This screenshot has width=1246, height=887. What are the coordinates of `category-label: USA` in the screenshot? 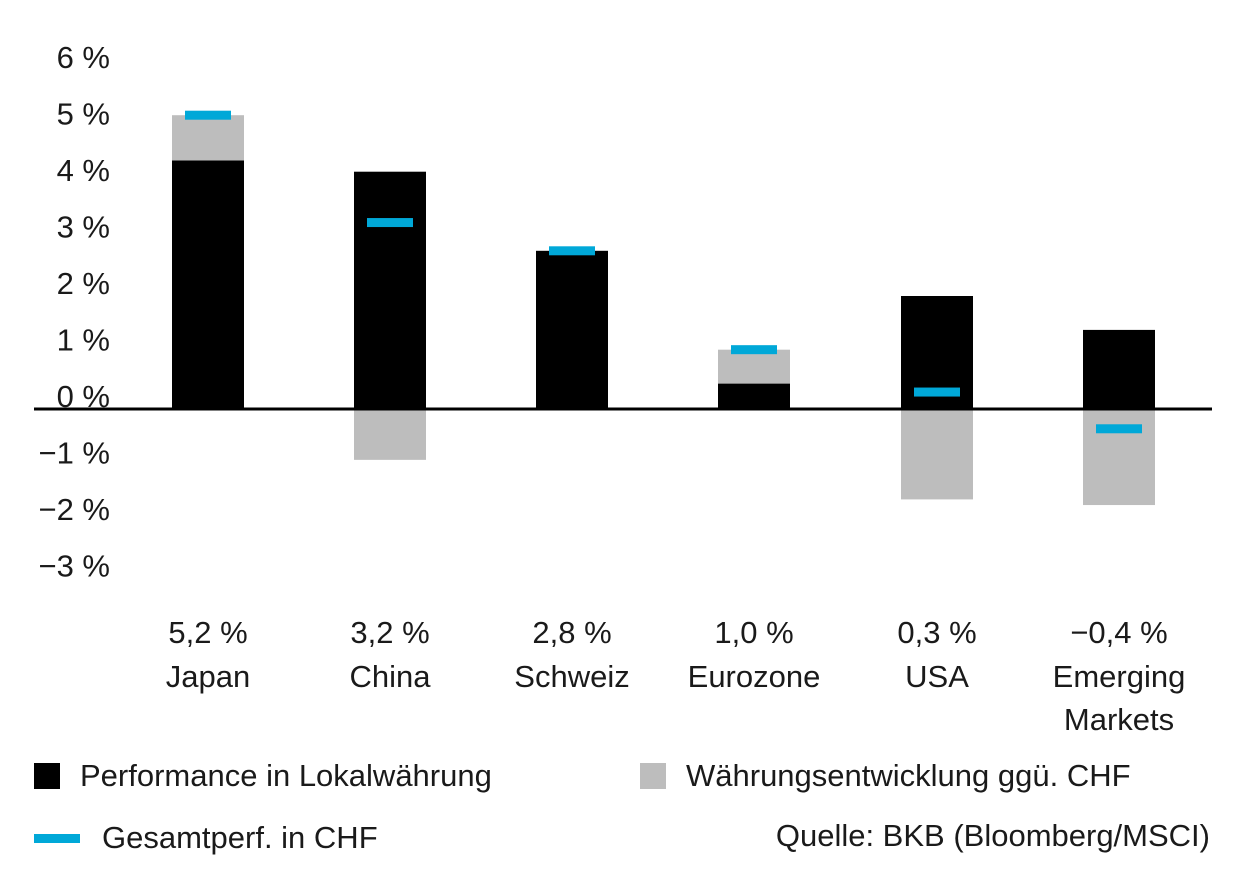 It's located at (937, 676).